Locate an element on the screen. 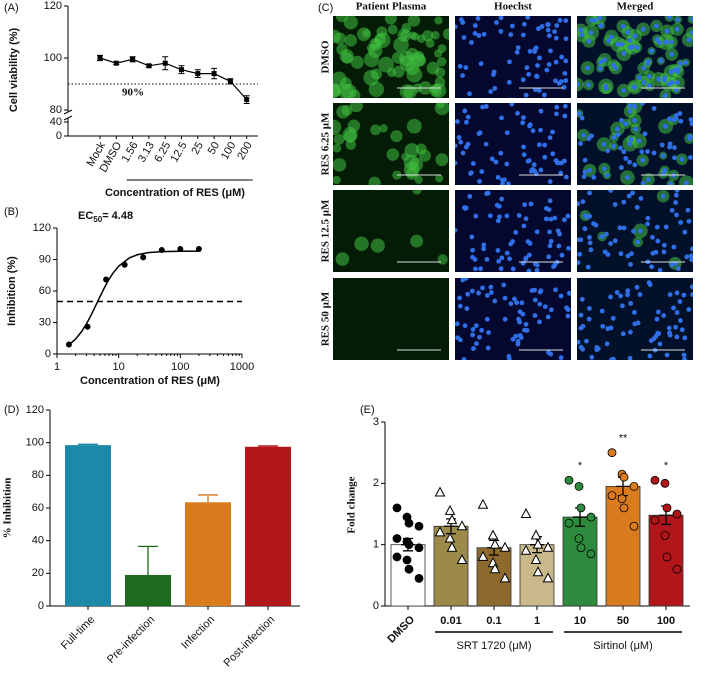 This screenshot has width=709, height=681. panel-label: (B) is located at coordinates (11, 212).